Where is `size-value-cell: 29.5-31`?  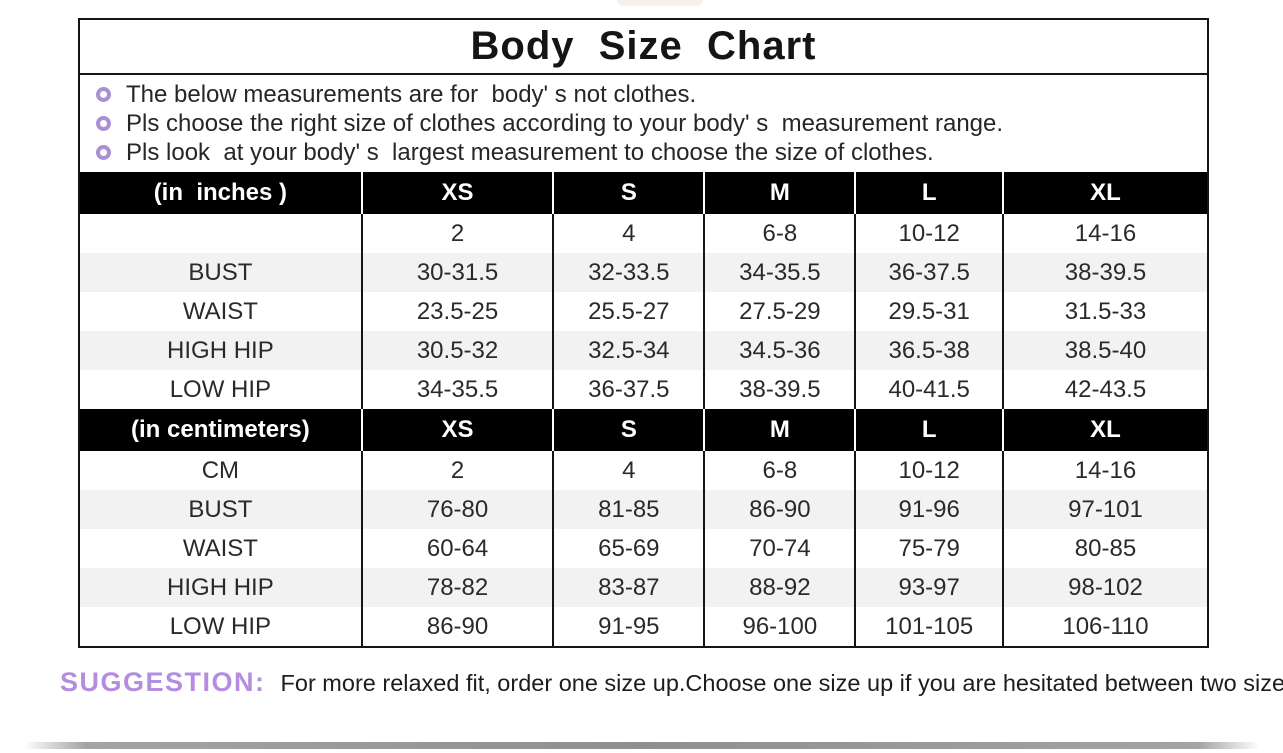
size-value-cell: 29.5-31 is located at coordinates (928, 311).